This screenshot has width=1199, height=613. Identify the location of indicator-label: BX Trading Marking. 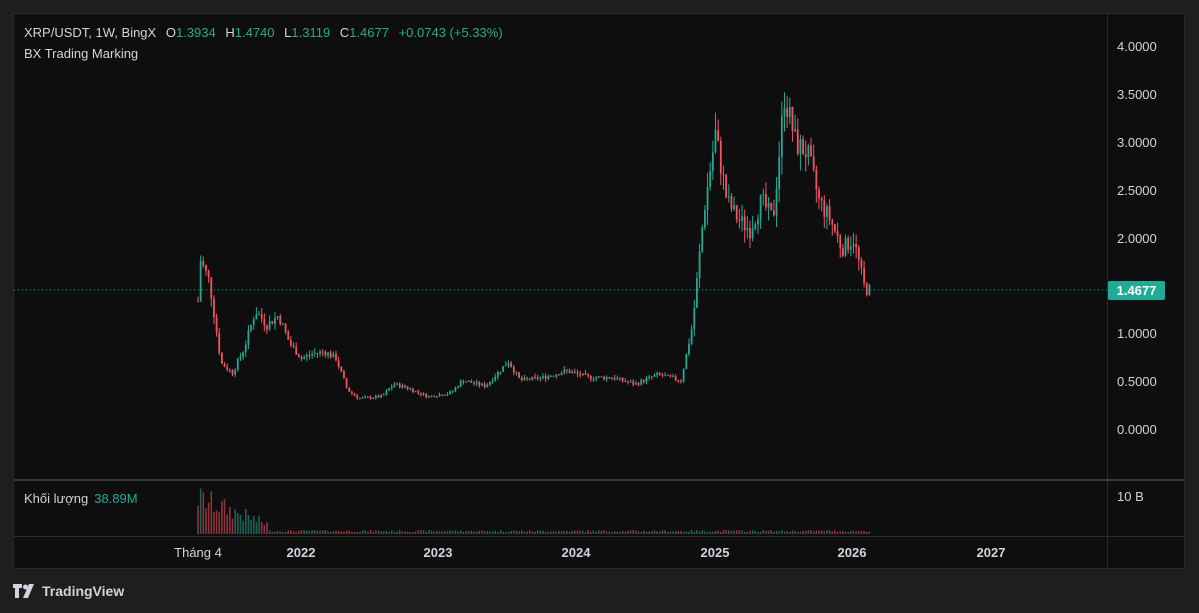
(81, 53).